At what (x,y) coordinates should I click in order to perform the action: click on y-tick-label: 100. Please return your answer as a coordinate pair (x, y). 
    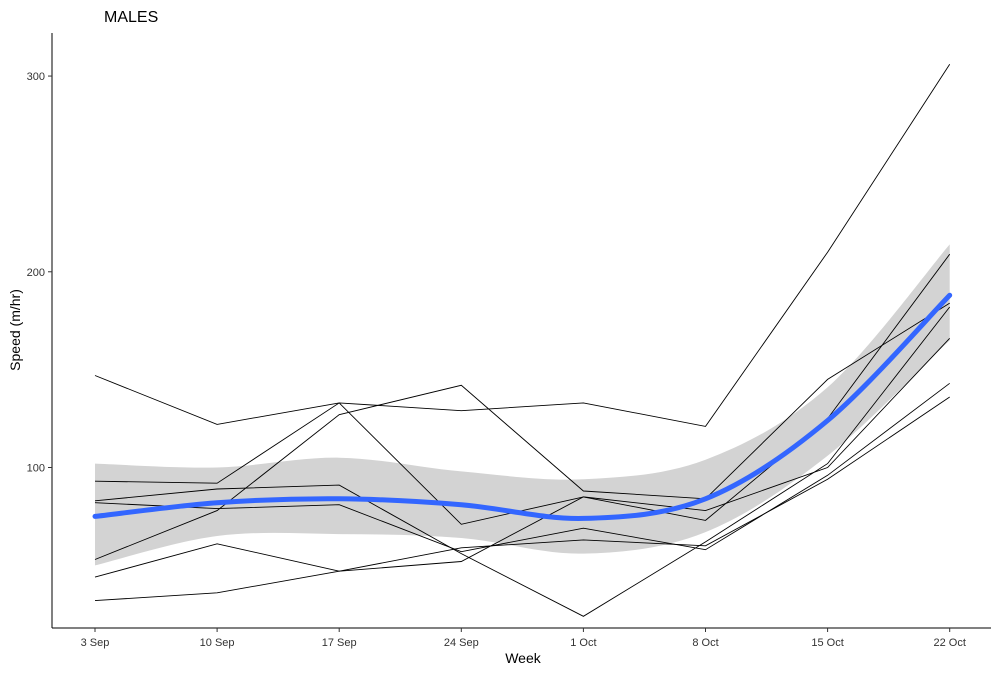
    Looking at the image, I should click on (36, 469).